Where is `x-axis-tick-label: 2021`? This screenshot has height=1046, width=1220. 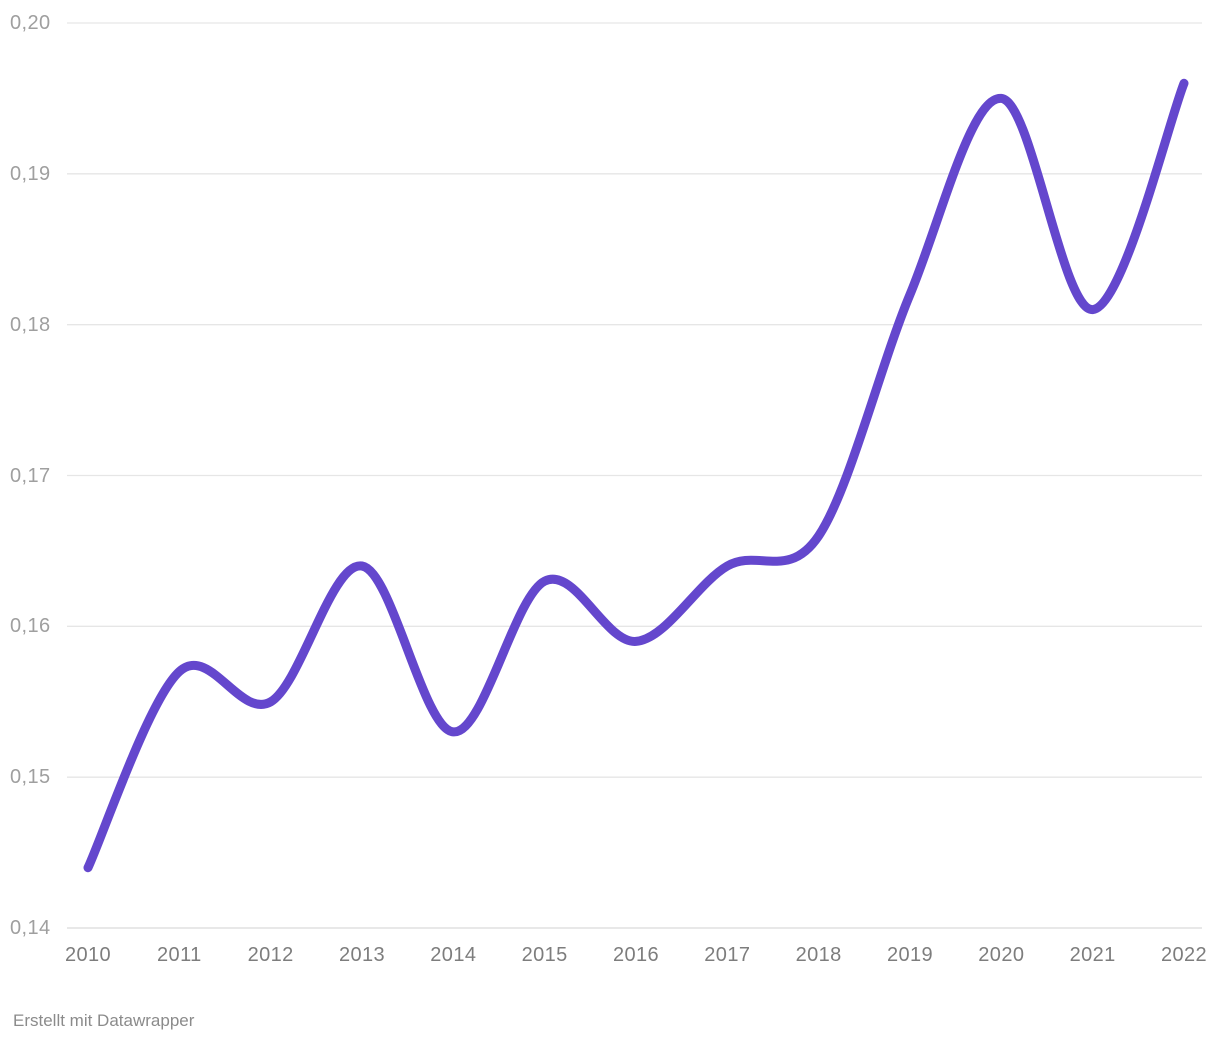 x-axis-tick-label: 2021 is located at coordinates (1092, 955).